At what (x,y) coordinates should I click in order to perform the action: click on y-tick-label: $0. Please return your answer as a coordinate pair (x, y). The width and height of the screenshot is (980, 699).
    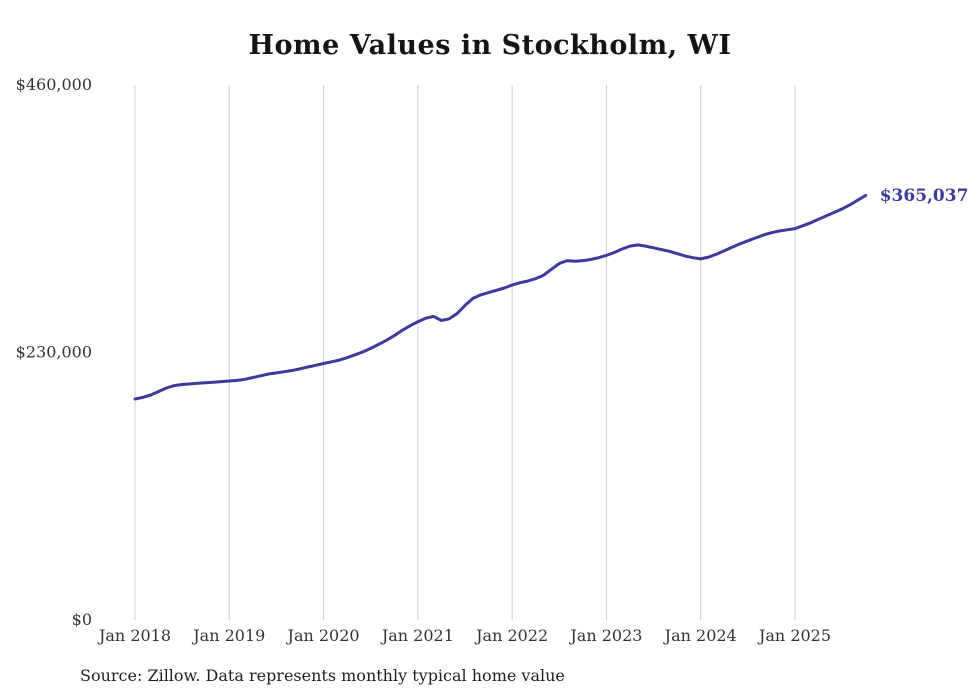
    Looking at the image, I should click on (82, 619).